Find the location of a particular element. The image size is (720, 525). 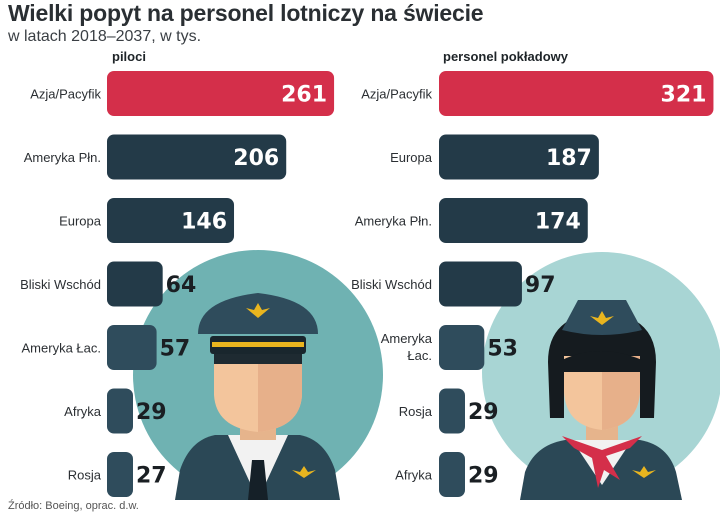

chart-subtitle: w latach 2018–2037, w tys. is located at coordinates (105, 36).